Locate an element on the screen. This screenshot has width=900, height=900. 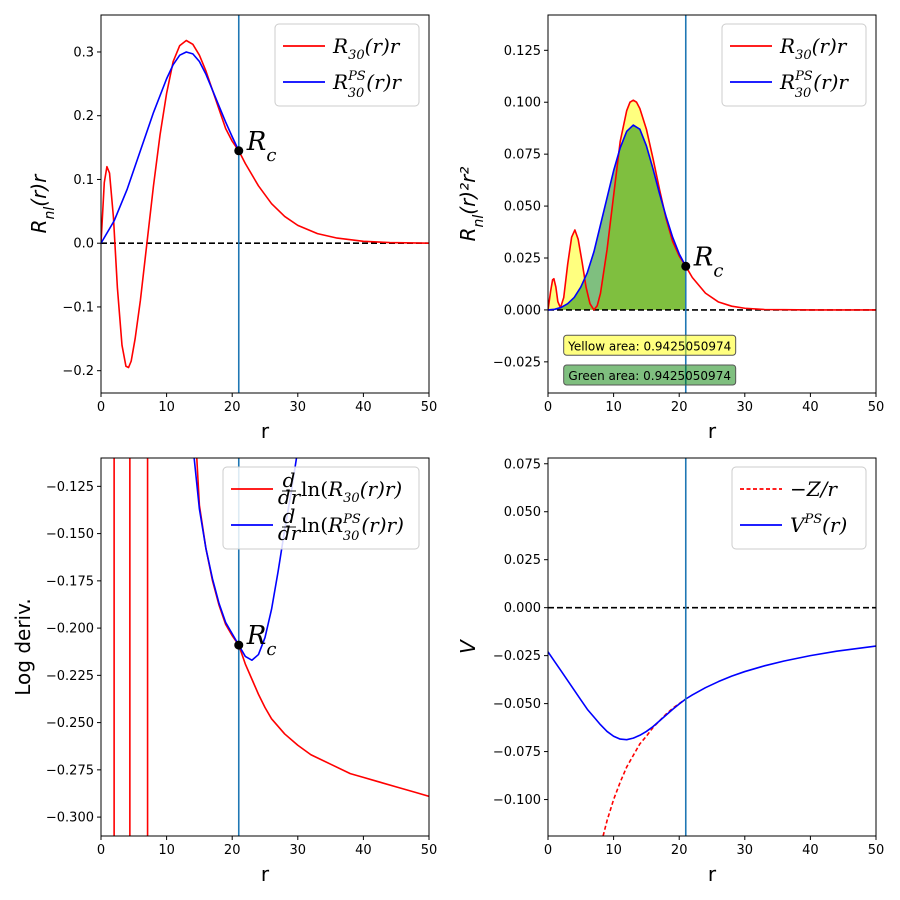
y-axis-label: Log deriv. is located at coordinates (23, 647).